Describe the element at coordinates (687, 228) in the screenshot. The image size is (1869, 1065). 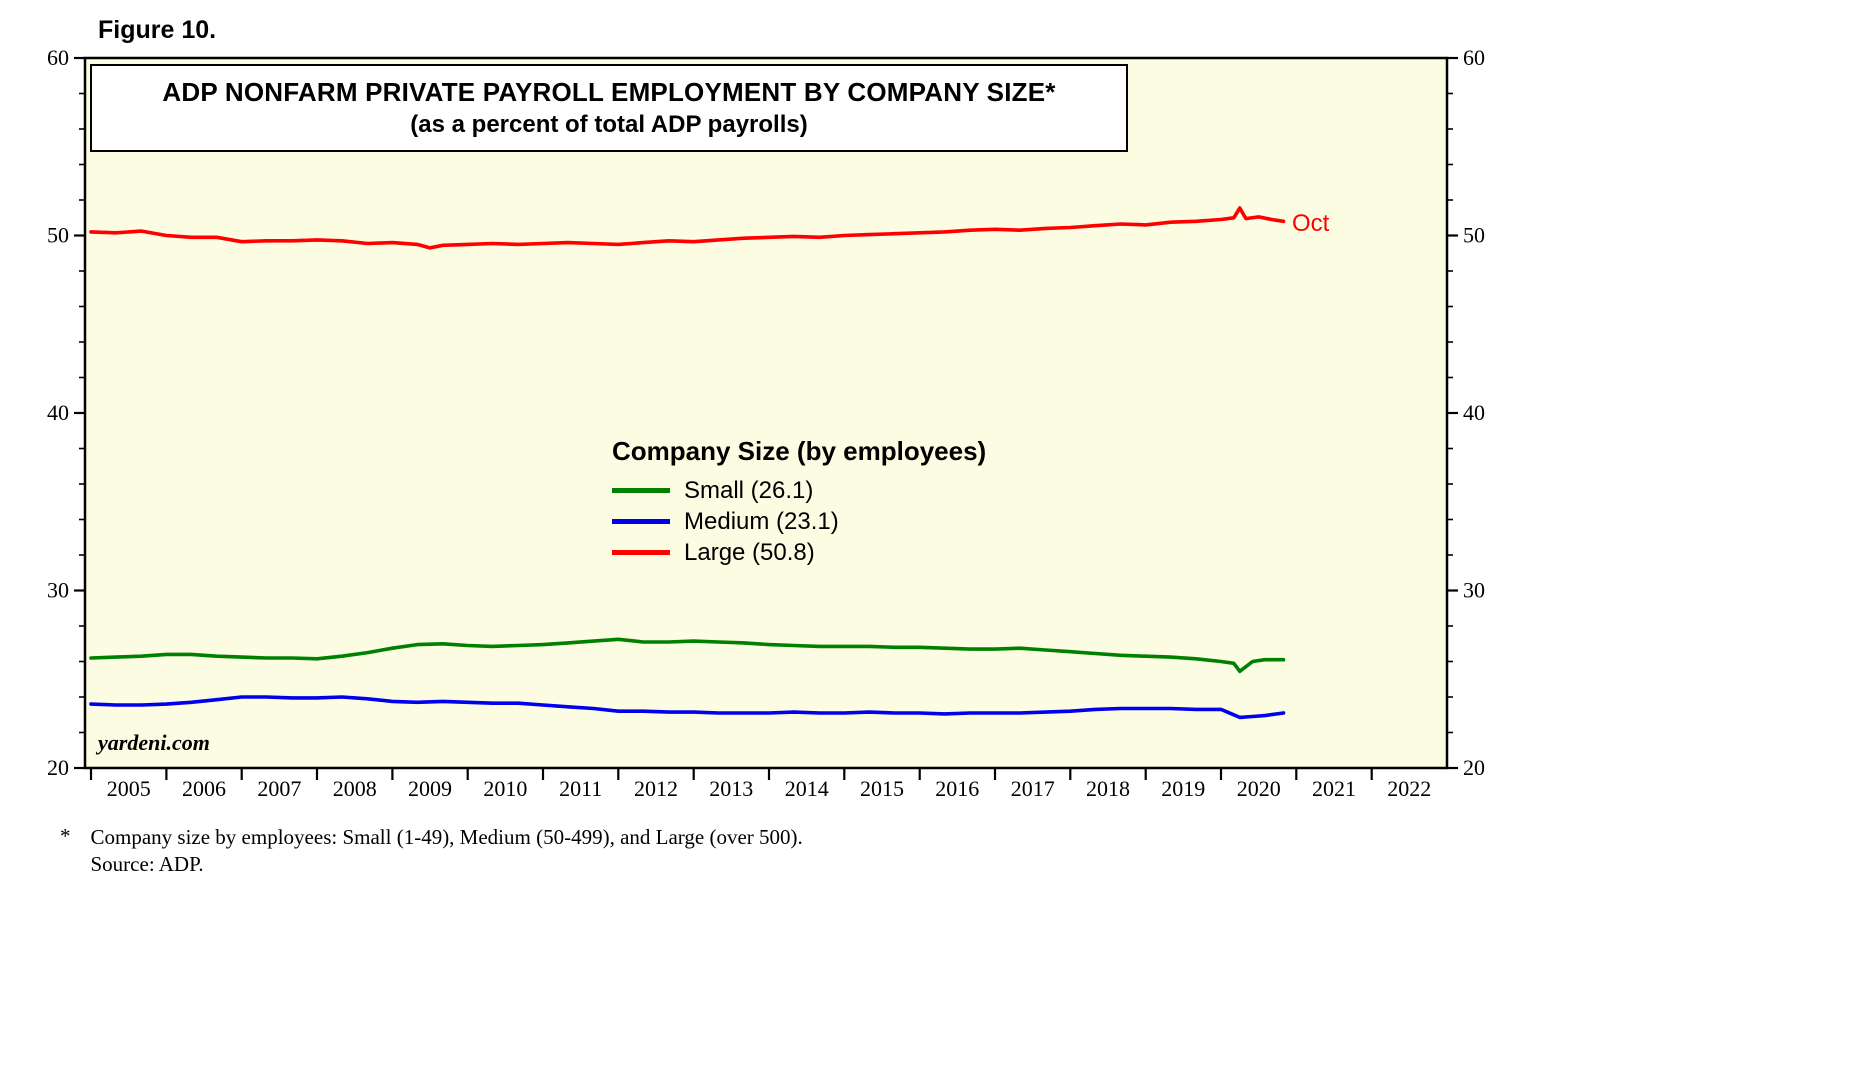
I see `series-line-large` at that location.